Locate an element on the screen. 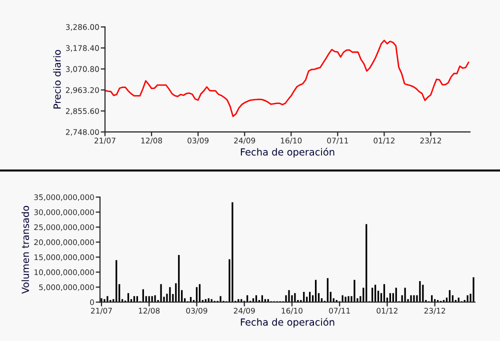 Image resolution: width=500 pixels, height=341 pixels. y-axis-title: Volumen transado is located at coordinates (26, 250).